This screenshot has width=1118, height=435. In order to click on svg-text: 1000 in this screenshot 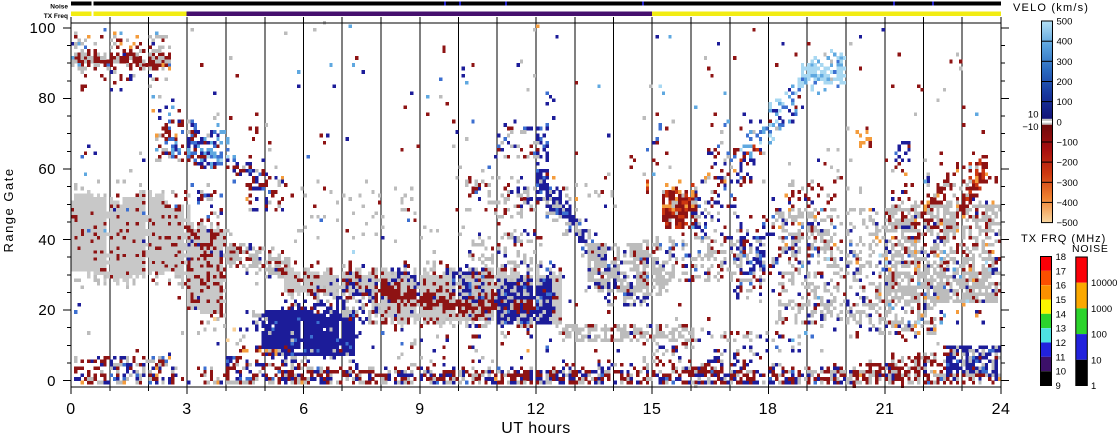, I will do `click(1101, 309)`.